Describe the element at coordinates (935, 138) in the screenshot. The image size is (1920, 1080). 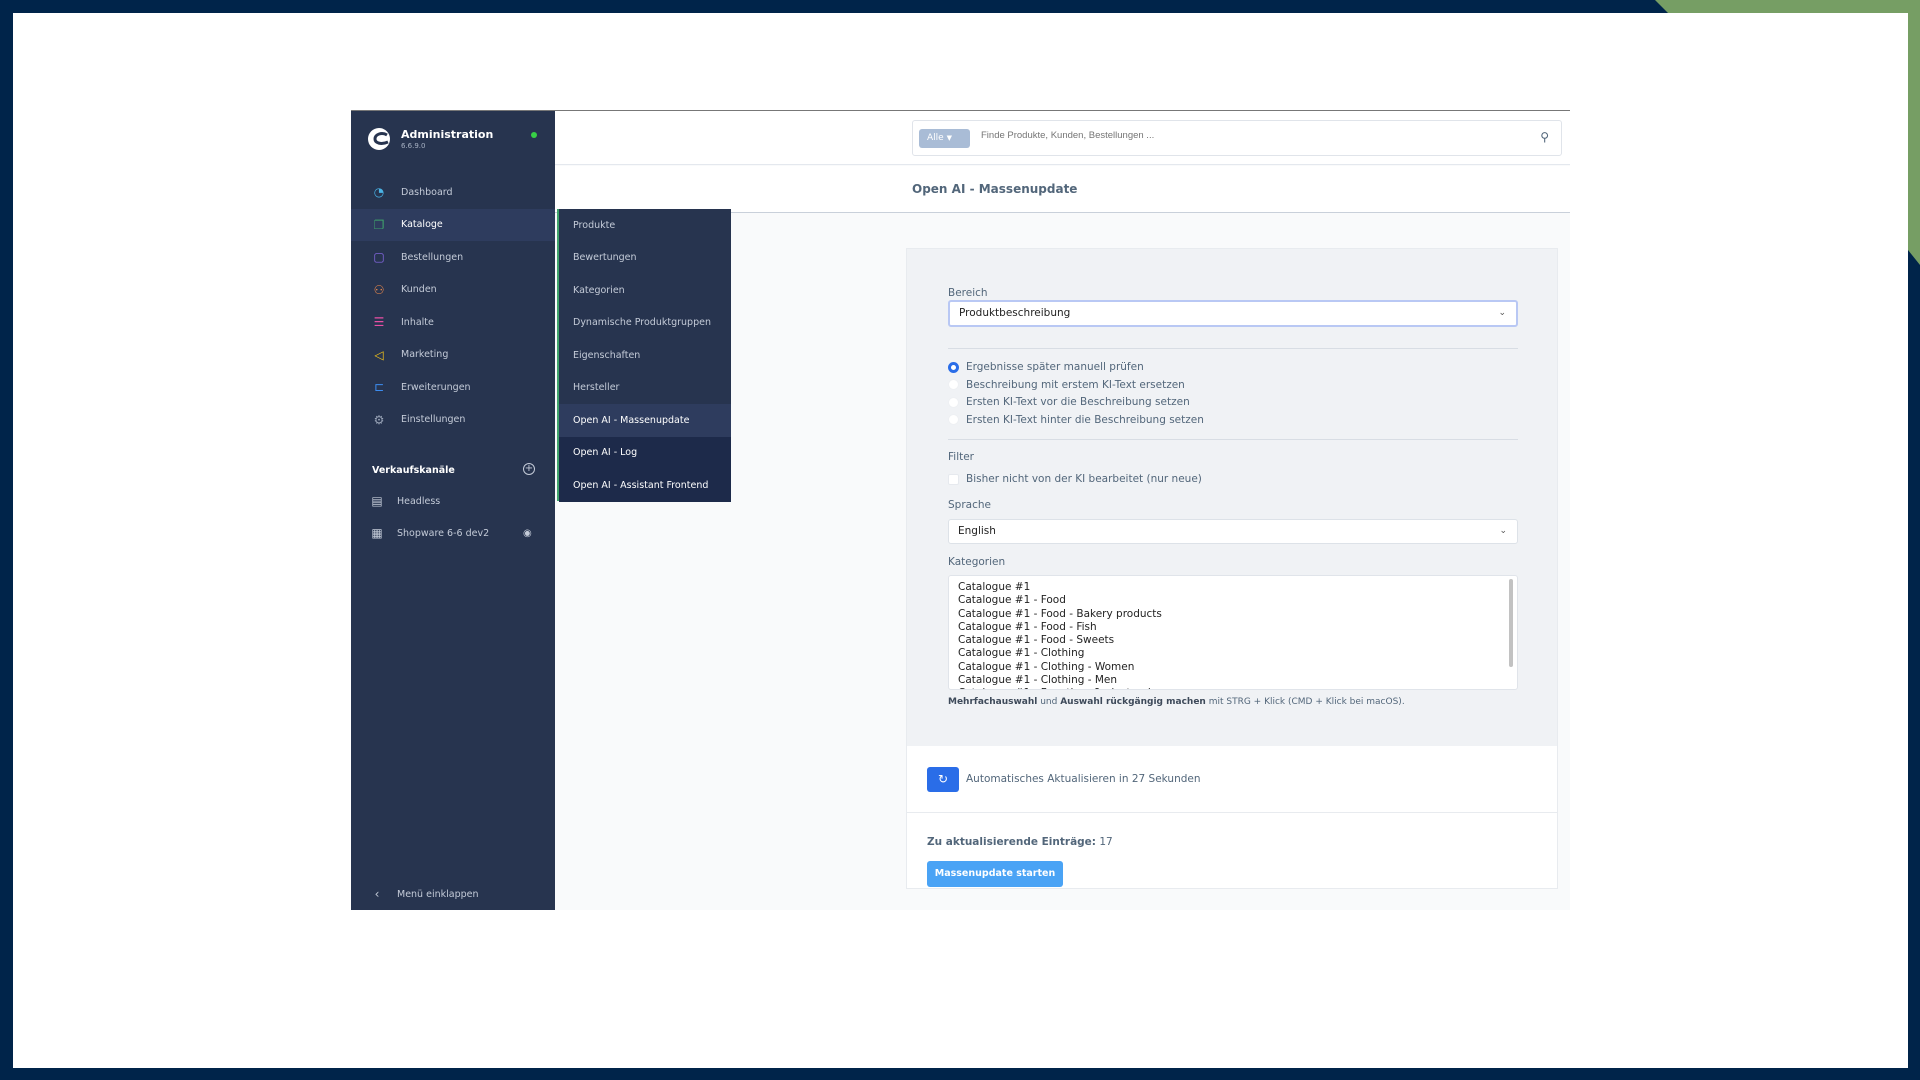
I see `search-scope-label: Alle` at that location.